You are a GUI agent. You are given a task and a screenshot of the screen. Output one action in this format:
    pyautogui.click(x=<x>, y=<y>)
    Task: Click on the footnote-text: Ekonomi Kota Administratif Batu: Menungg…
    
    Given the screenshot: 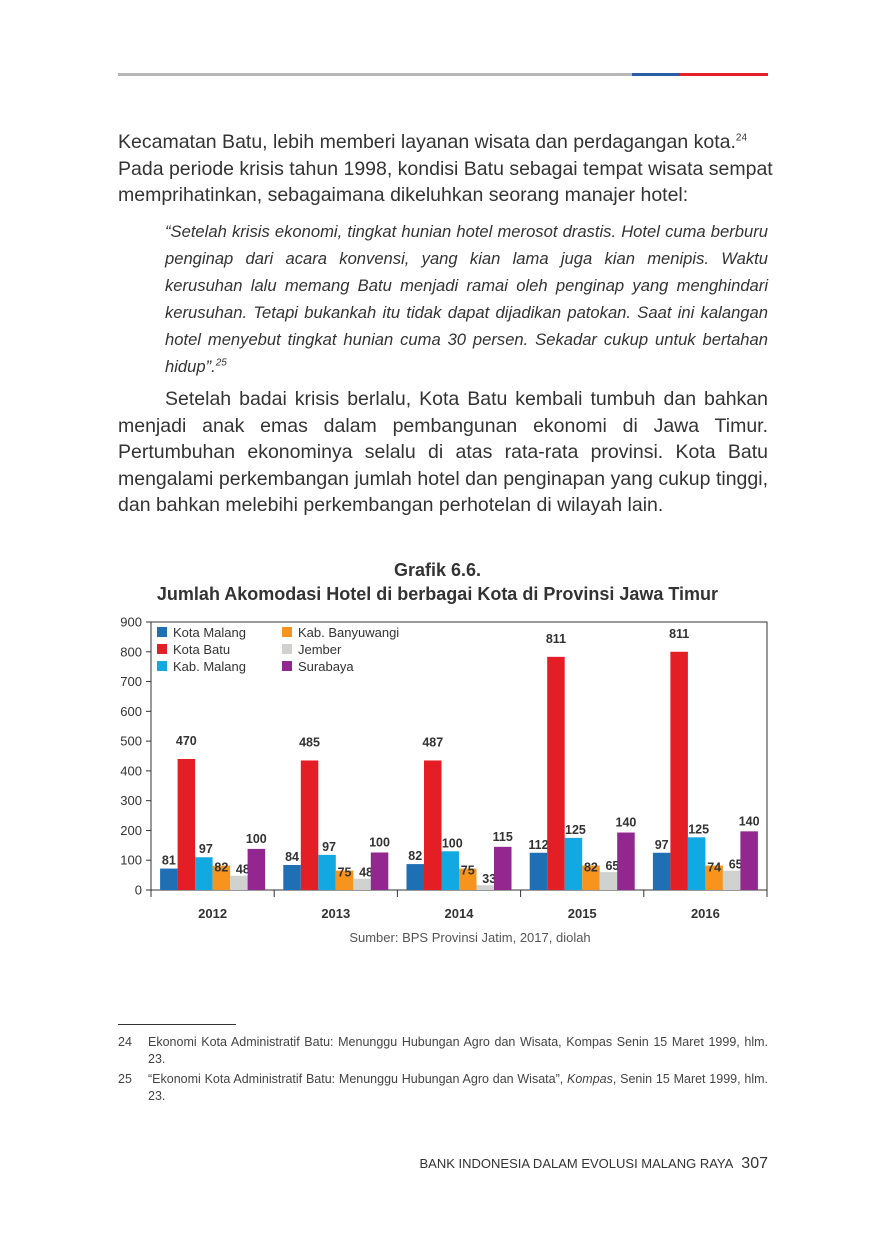 What is the action you would take?
    pyautogui.click(x=458, y=1050)
    